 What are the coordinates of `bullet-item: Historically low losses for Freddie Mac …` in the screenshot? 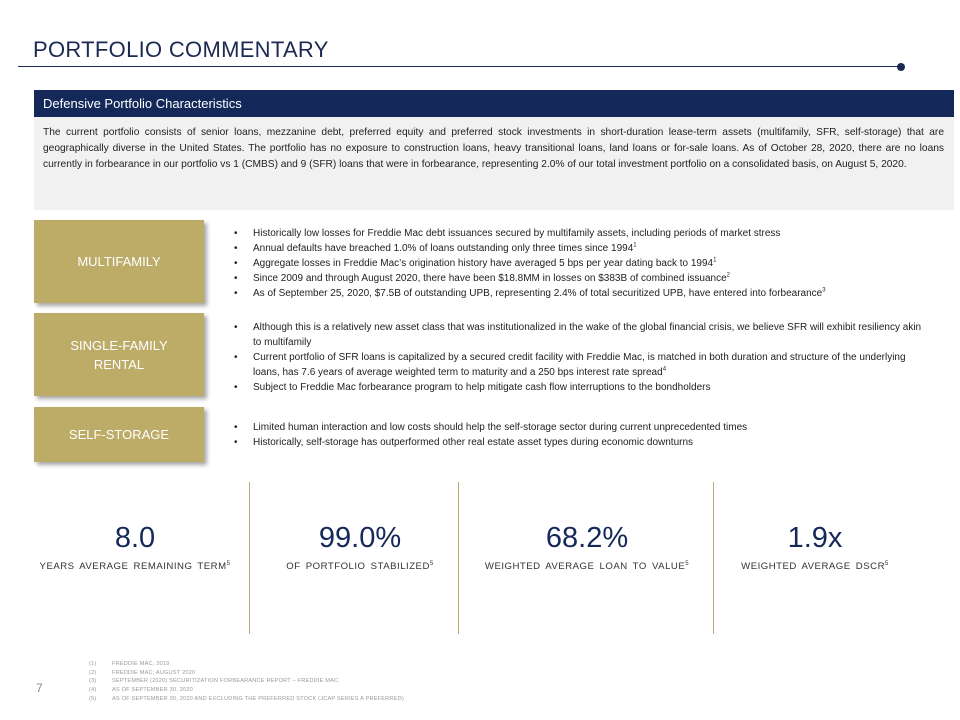 It's located at (579, 233).